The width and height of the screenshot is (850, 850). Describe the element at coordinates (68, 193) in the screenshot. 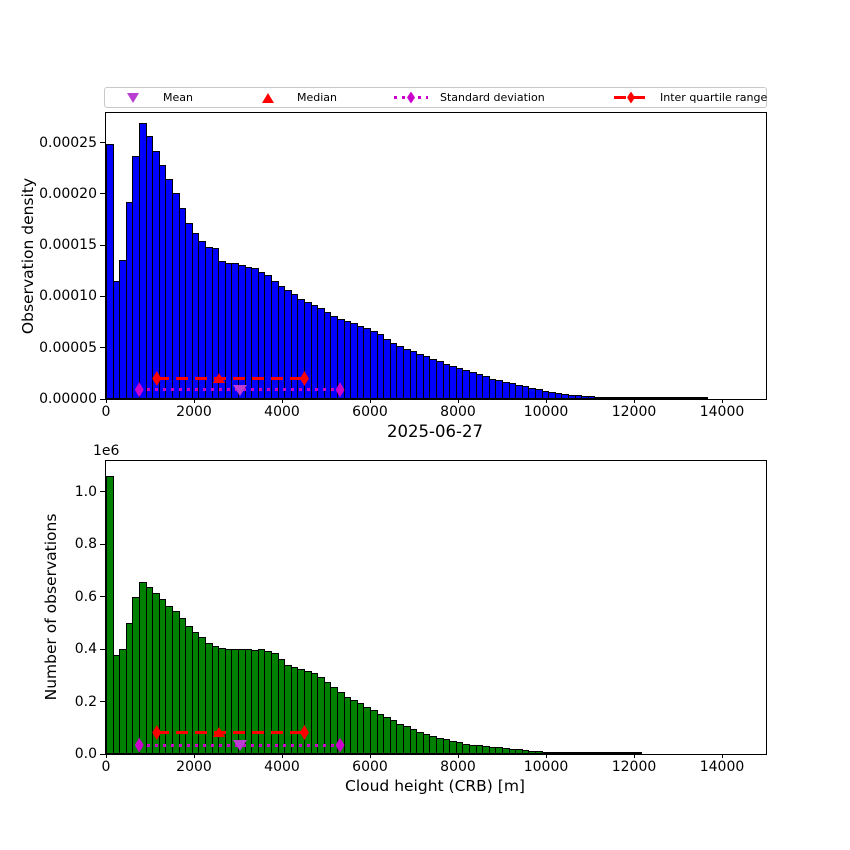

I see `y-tick-label: 0.00020` at that location.